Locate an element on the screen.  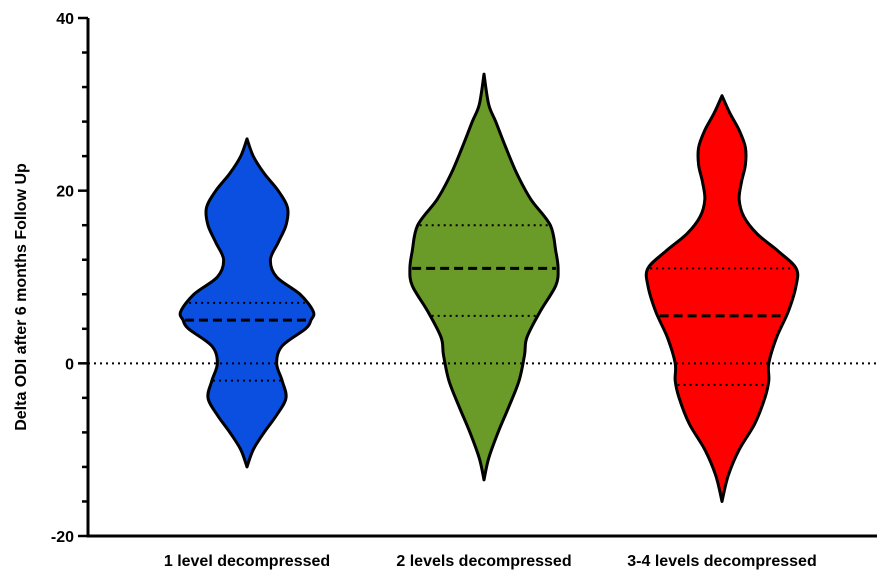
x-category-label: 1 level decompressed is located at coordinates (247, 561).